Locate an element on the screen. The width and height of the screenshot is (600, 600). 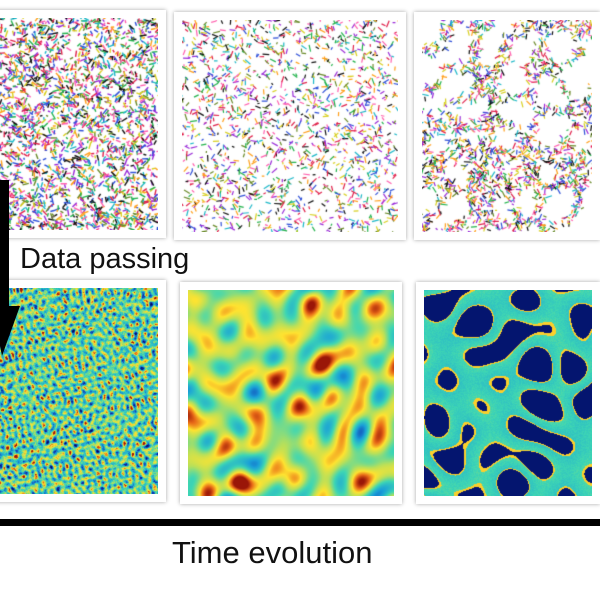
particle-network-late-image is located at coordinates (507, 126).